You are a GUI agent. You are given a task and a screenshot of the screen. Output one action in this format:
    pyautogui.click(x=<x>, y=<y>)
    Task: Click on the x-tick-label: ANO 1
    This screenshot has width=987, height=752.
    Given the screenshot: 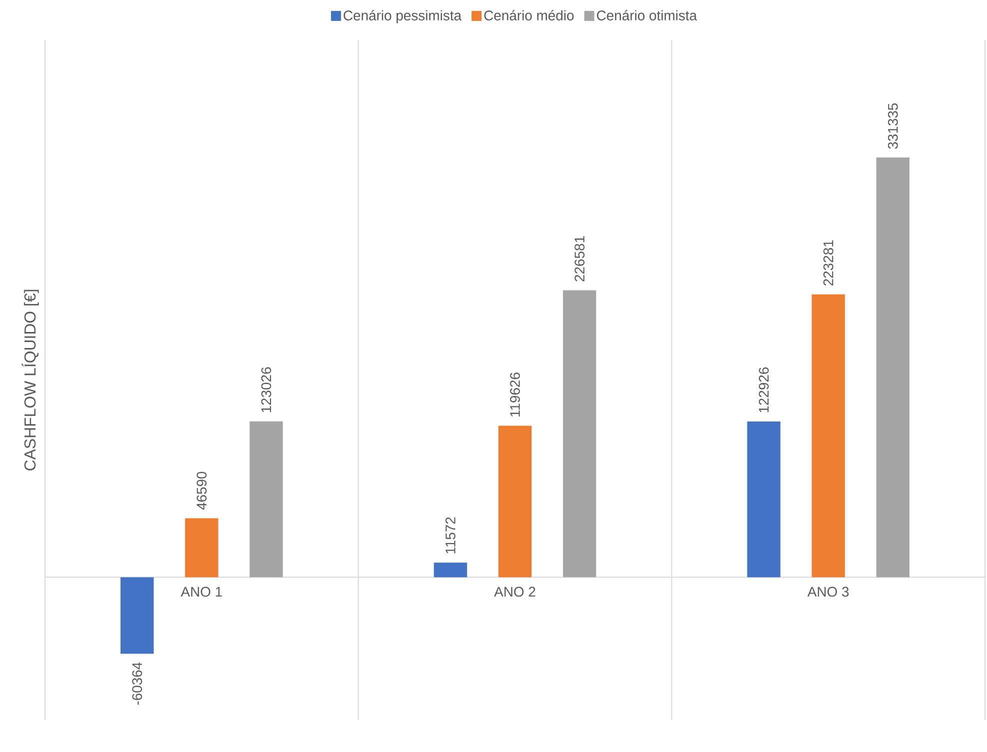 What is the action you would take?
    pyautogui.click(x=201, y=591)
    